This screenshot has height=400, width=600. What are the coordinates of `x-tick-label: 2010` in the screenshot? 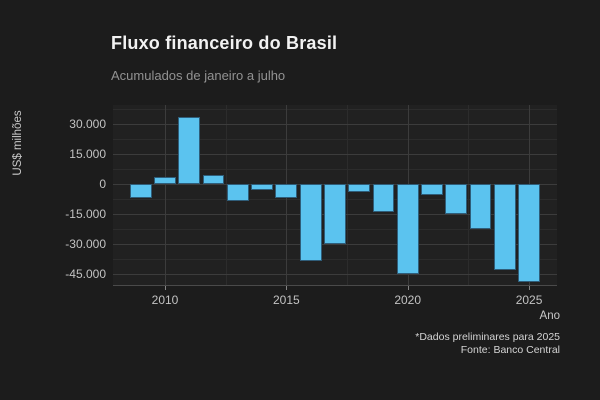 It's located at (165, 300).